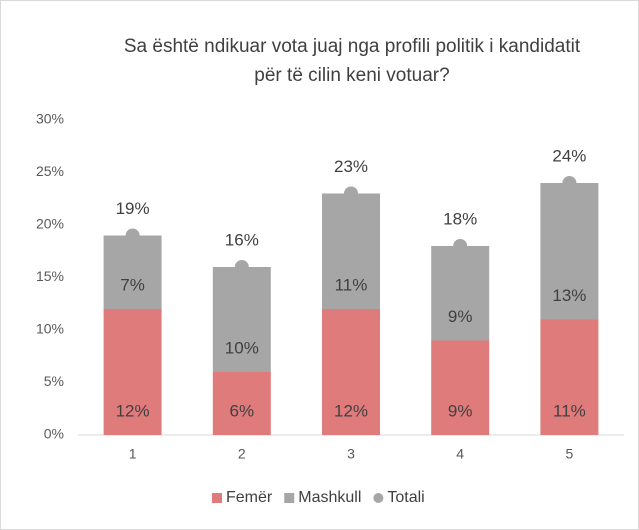 The width and height of the screenshot is (639, 530). Describe the element at coordinates (570, 454) in the screenshot. I see `x-tick-label: 5` at that location.